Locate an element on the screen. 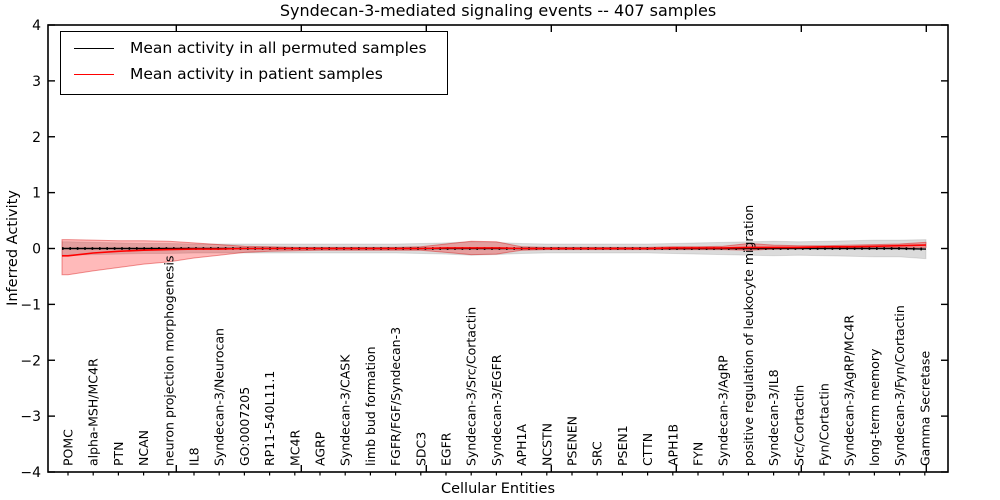  x-tick-label: NCAN is located at coordinates (143, 448).